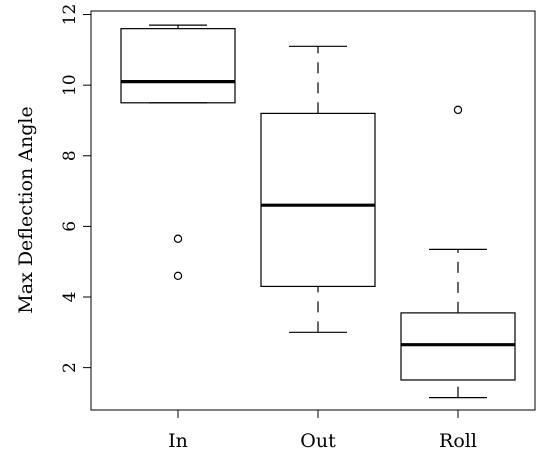 The image size is (544, 454). I want to click on y-tick-label: 6, so click(70, 226).